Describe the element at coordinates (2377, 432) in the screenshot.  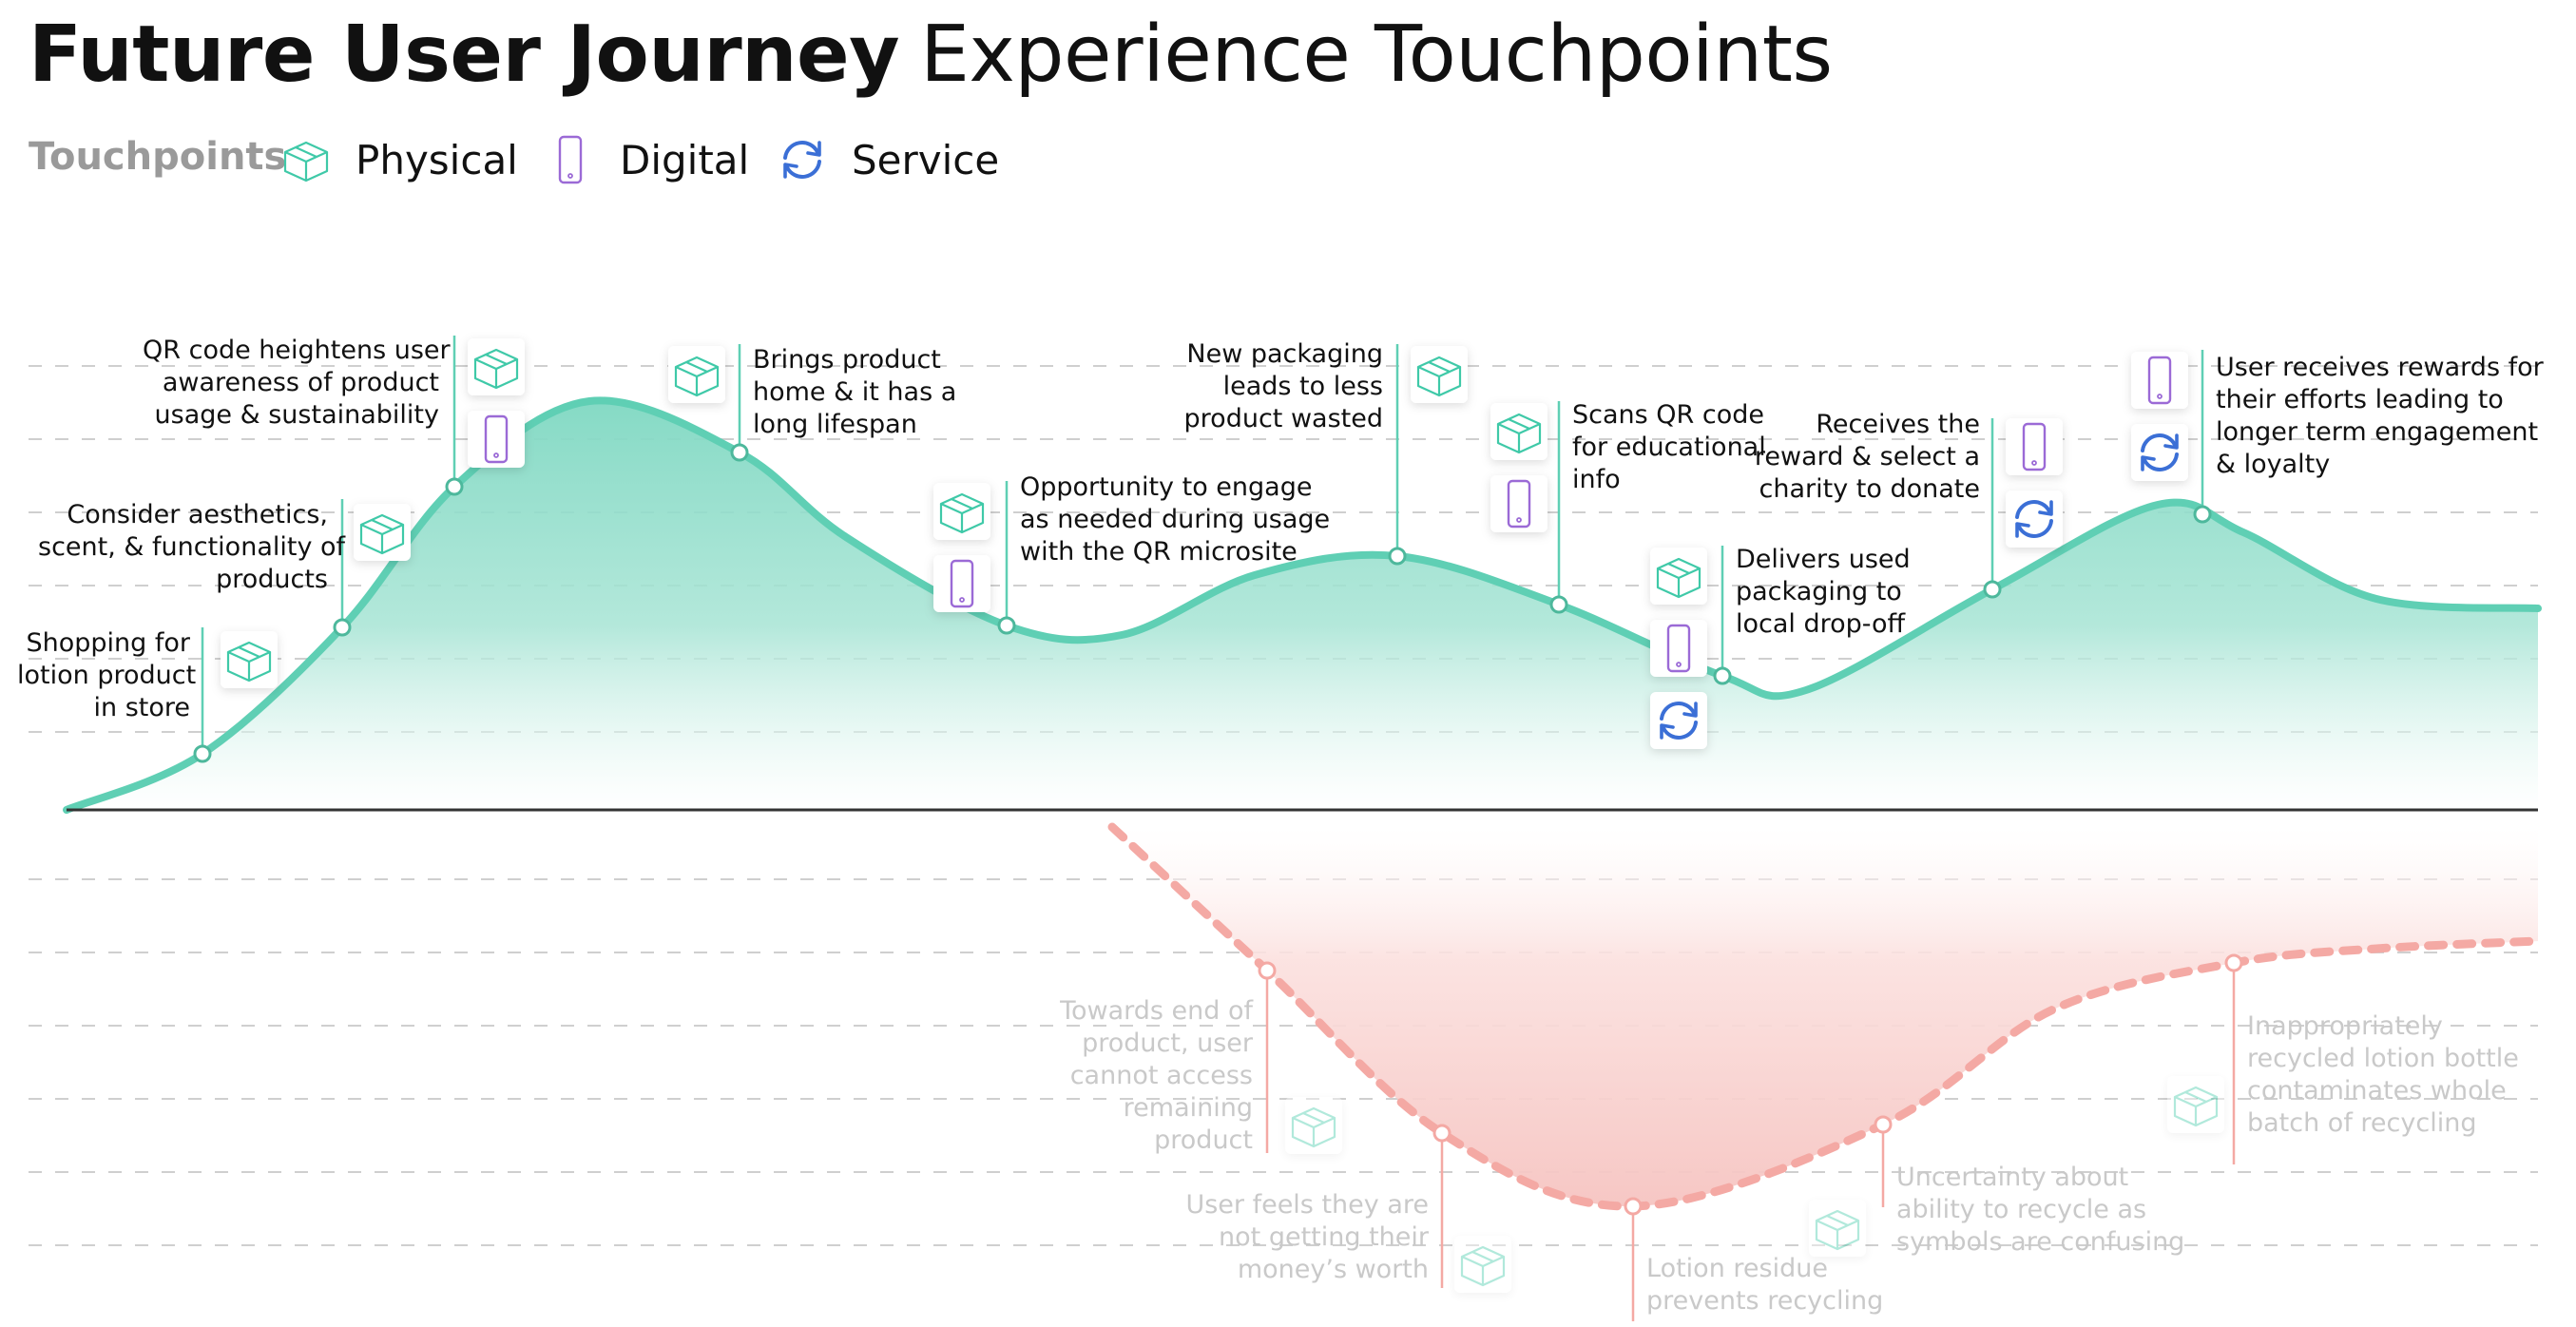
I see `label-line: longer term engagement` at that location.